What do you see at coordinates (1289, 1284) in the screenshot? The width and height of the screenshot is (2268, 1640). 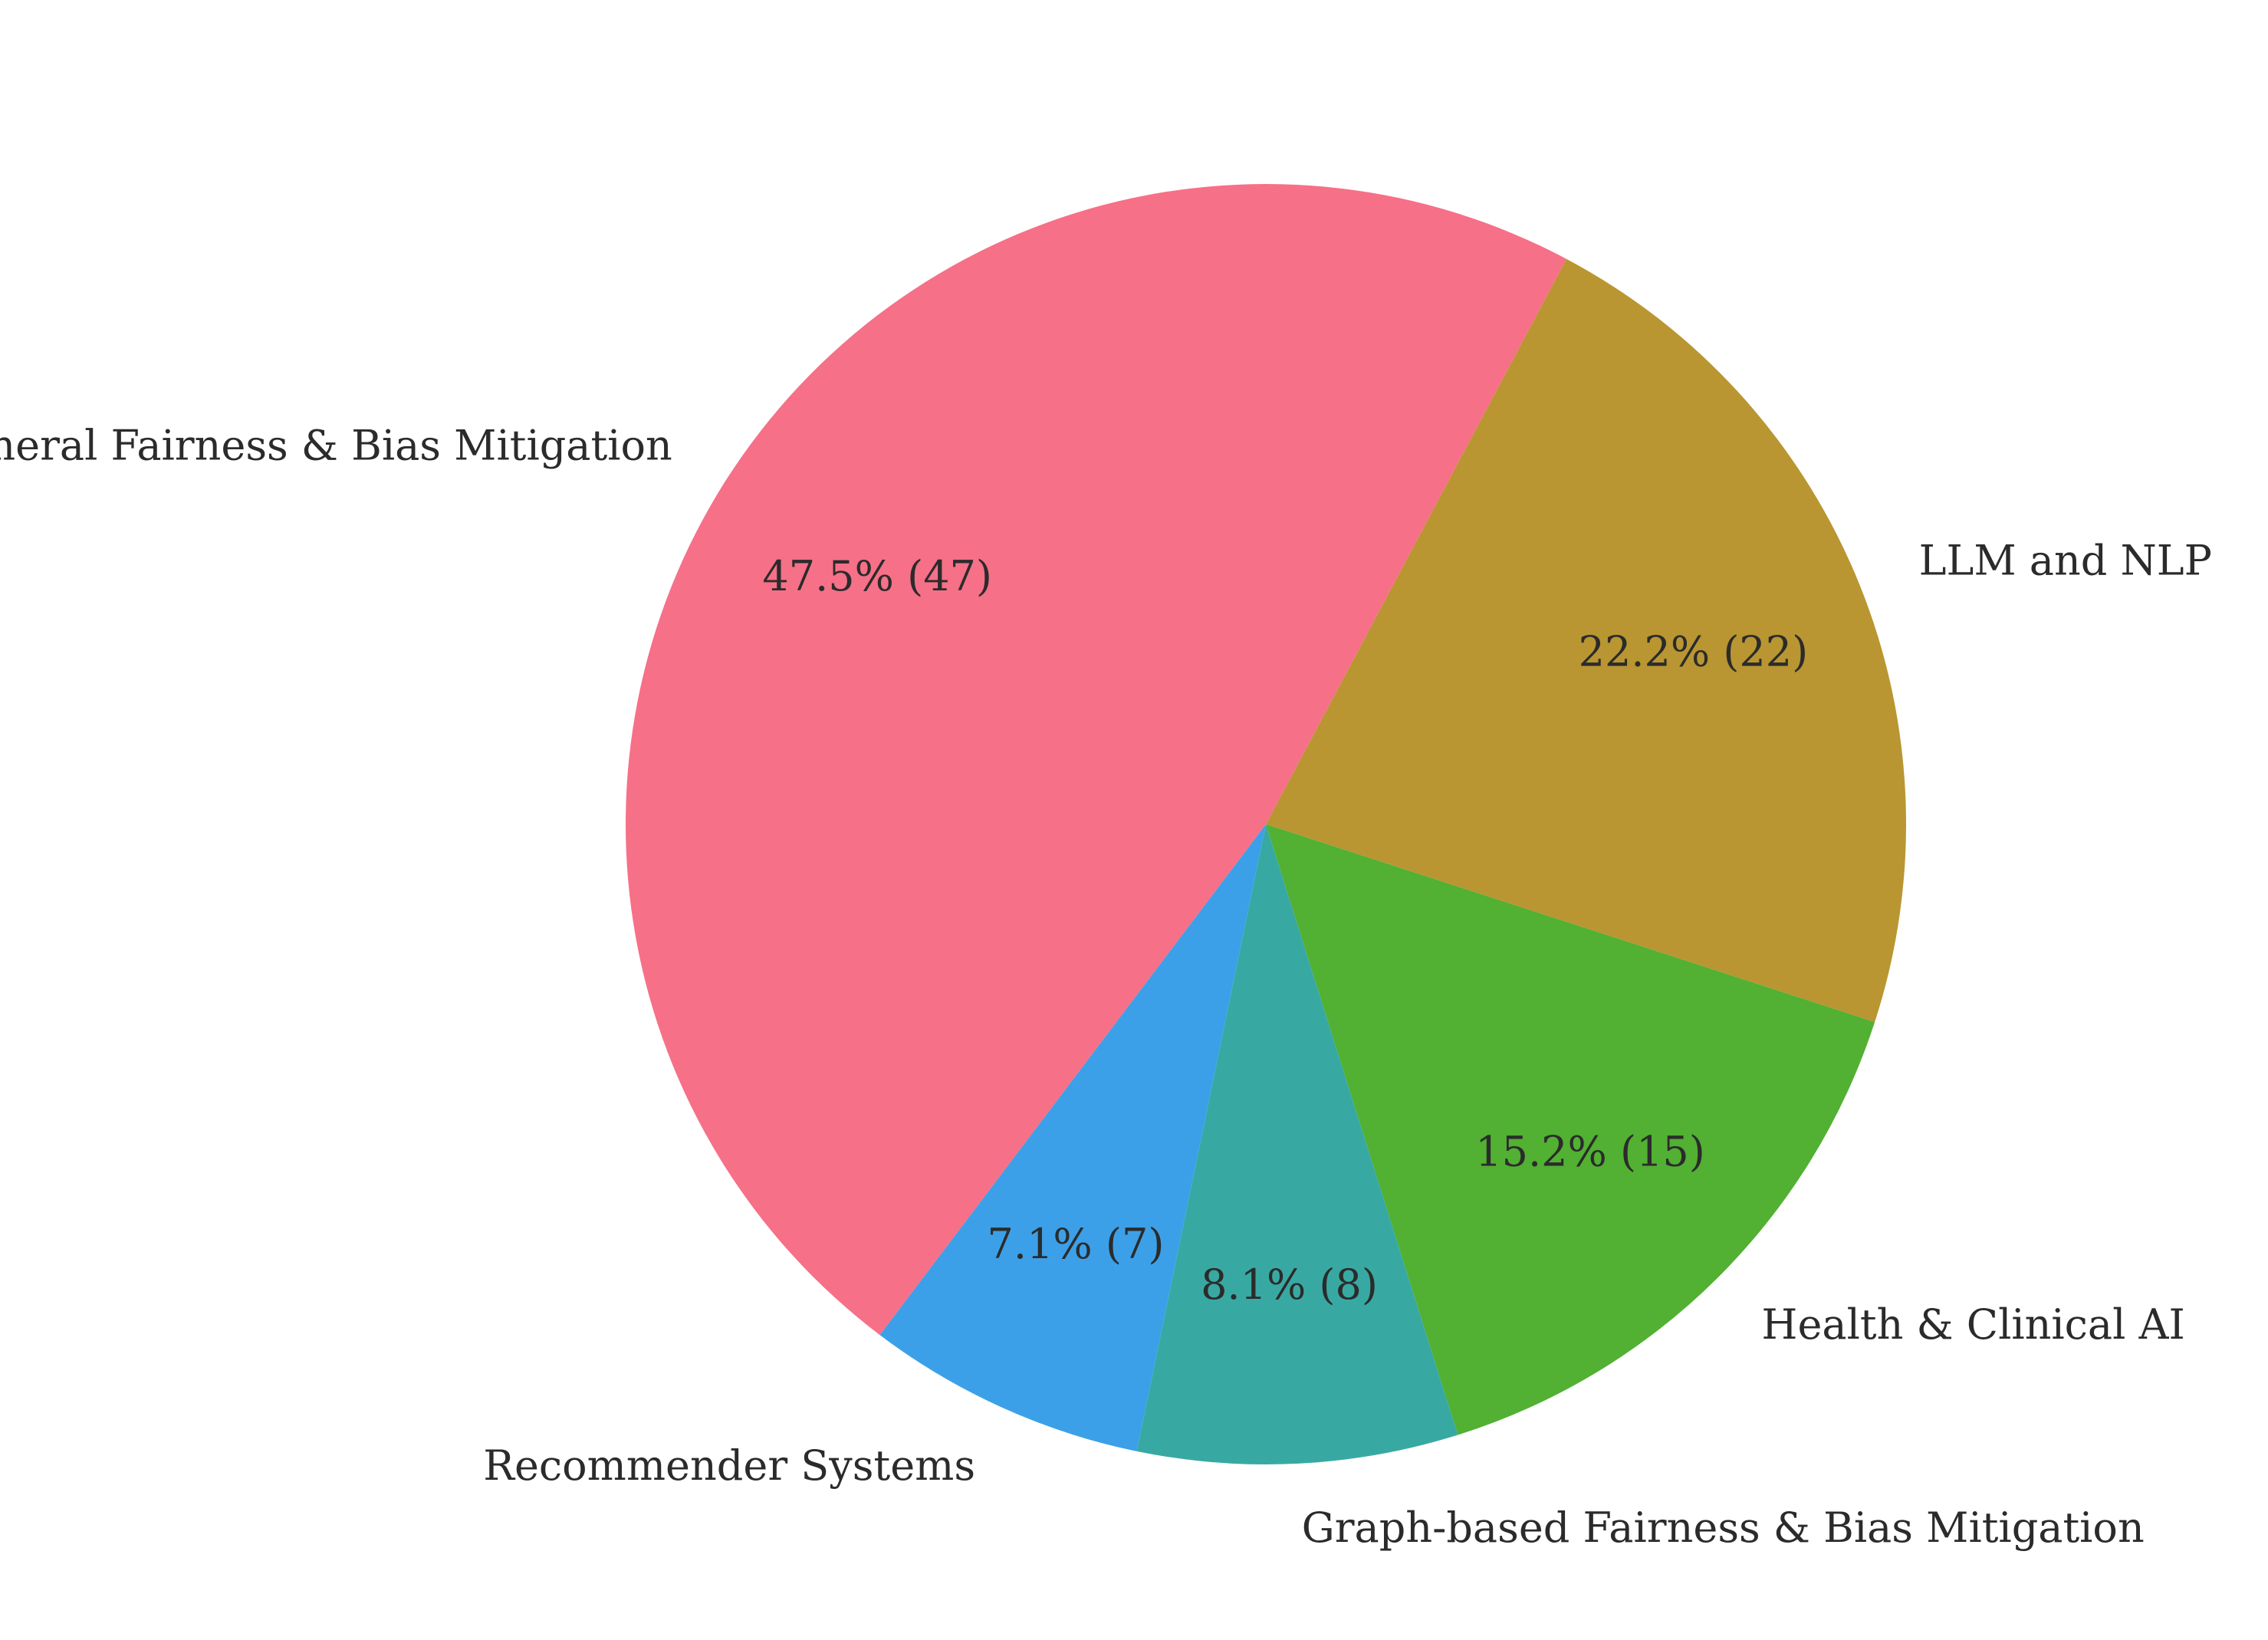 I see `slice-percent-label: 8.1% (8)` at bounding box center [1289, 1284].